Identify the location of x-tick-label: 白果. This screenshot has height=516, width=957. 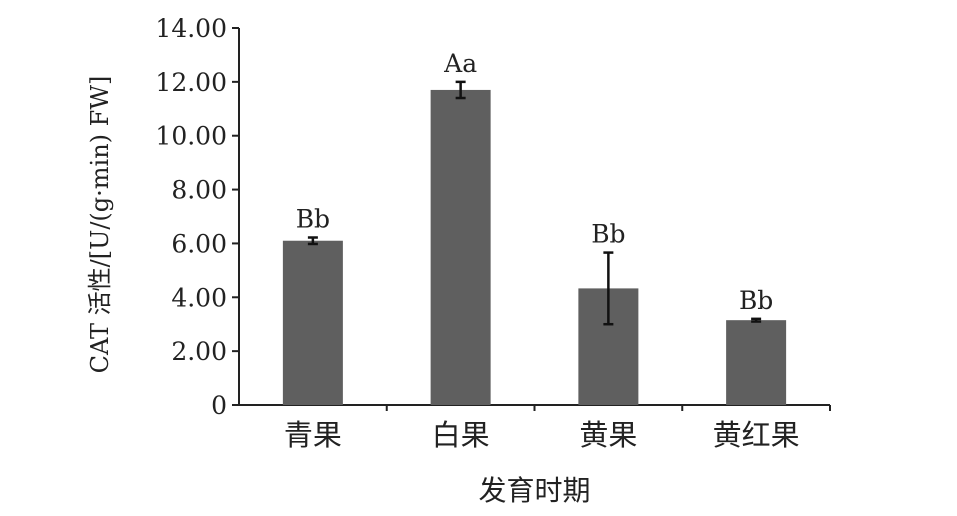
(461, 435).